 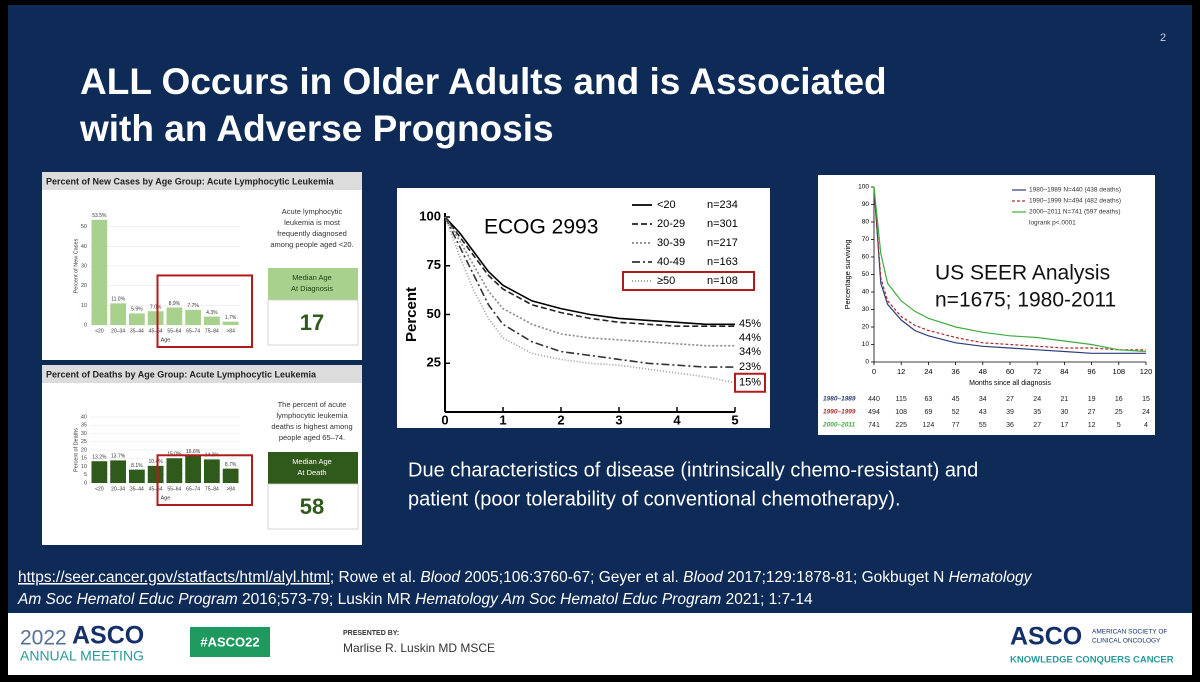 I want to click on risk-count: 34, so click(x=983, y=399).